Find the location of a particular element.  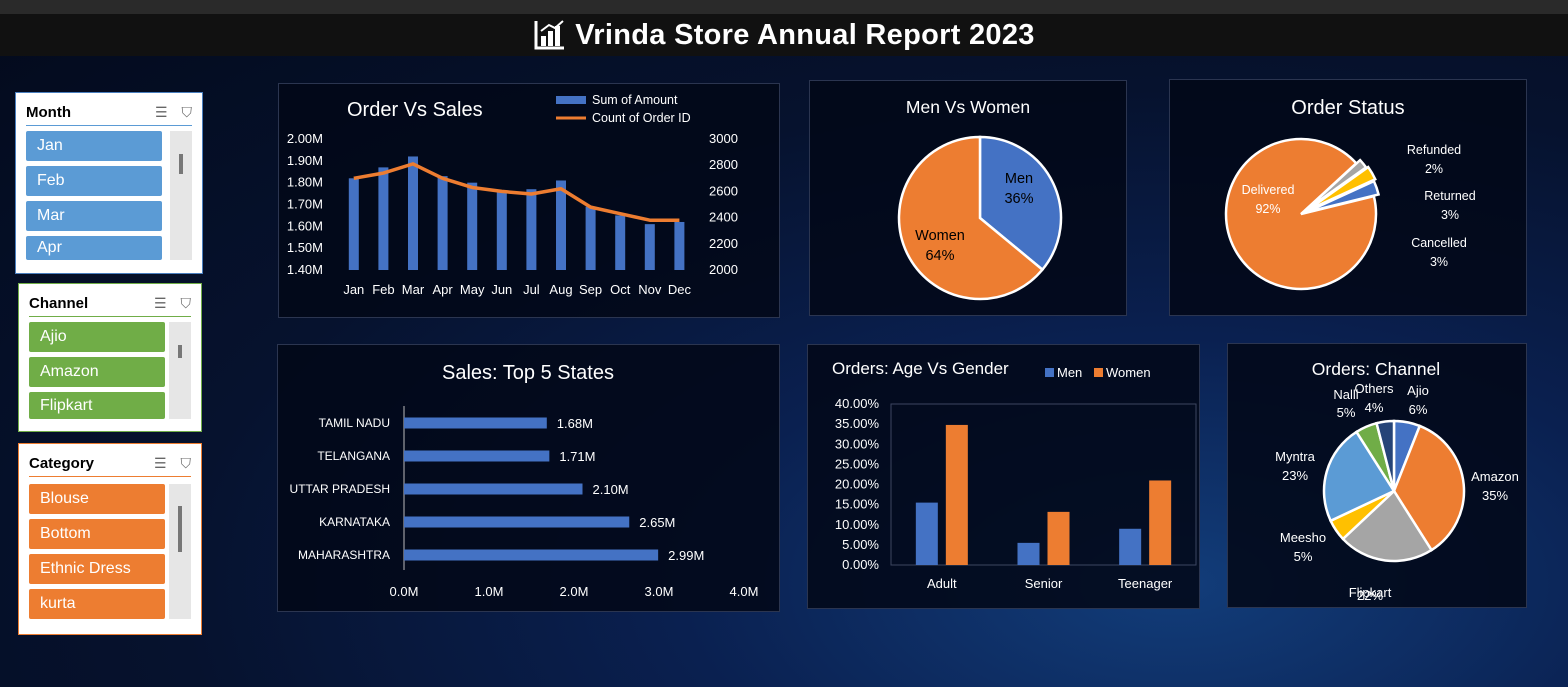

chart-title: Order Status is located at coordinates (1347, 108).